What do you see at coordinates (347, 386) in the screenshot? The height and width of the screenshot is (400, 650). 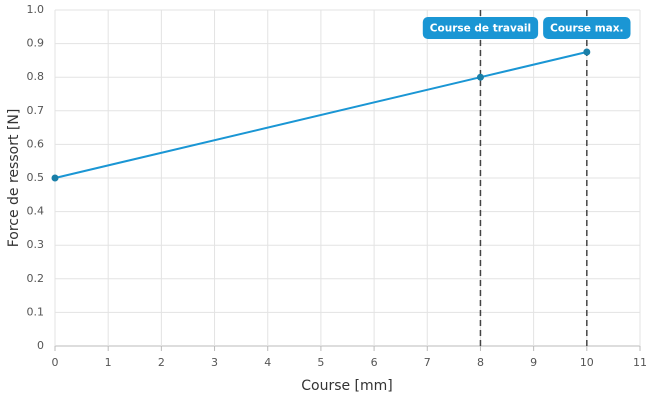 I see `x-axis-title: Course [mm]` at bounding box center [347, 386].